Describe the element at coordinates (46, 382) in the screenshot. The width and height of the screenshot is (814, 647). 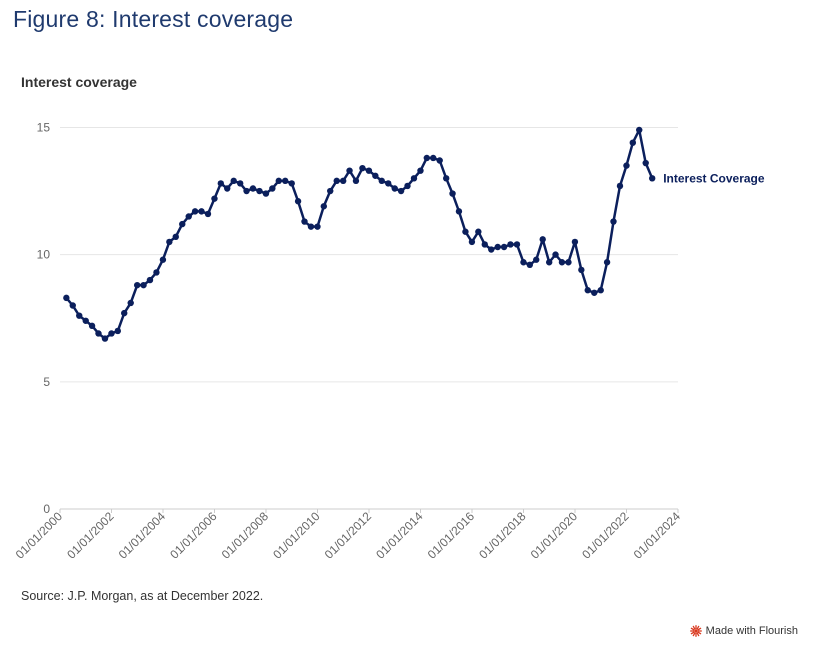
I see `y-tick-label: 5` at that location.